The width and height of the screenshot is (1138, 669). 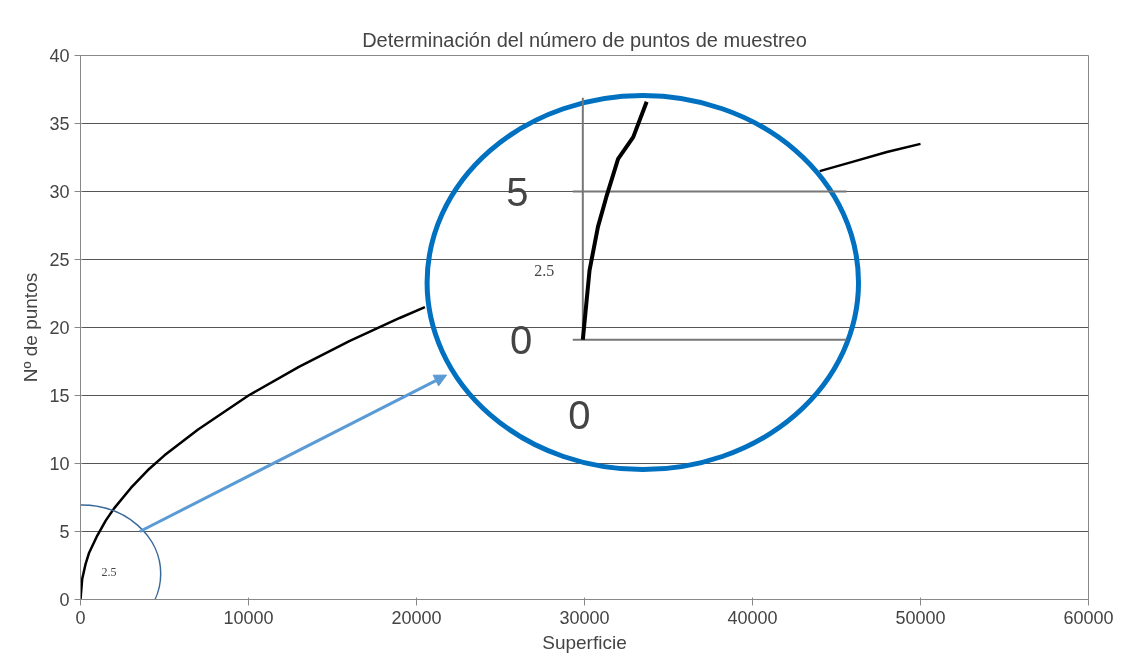 I want to click on x-tick-label: 60000, so click(x=1088, y=617).